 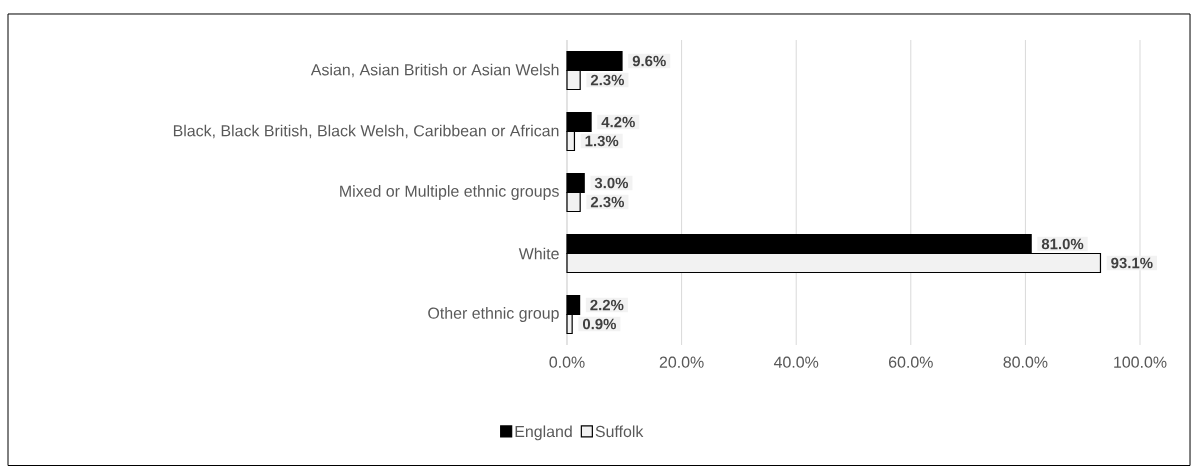 What do you see at coordinates (649, 61) in the screenshot?
I see `data-label: 9.6%` at bounding box center [649, 61].